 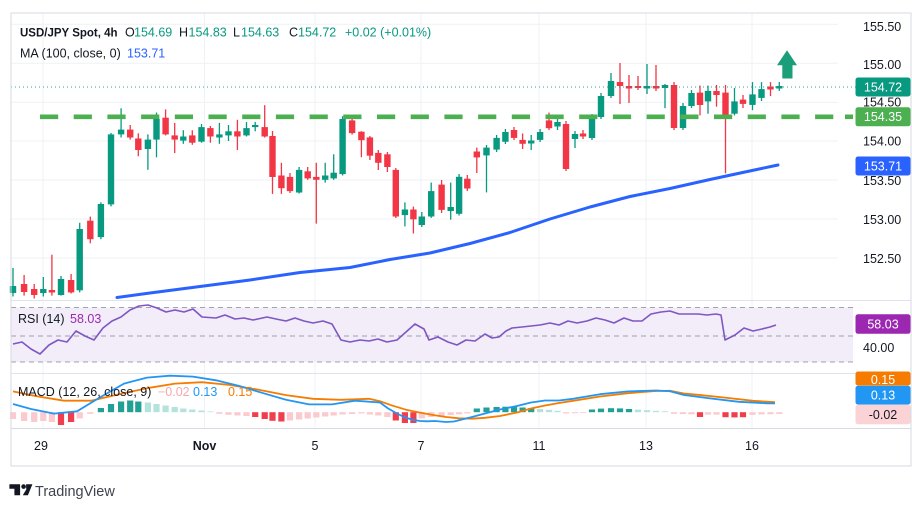 I want to click on svg-text: 154.50, so click(x=882, y=103).